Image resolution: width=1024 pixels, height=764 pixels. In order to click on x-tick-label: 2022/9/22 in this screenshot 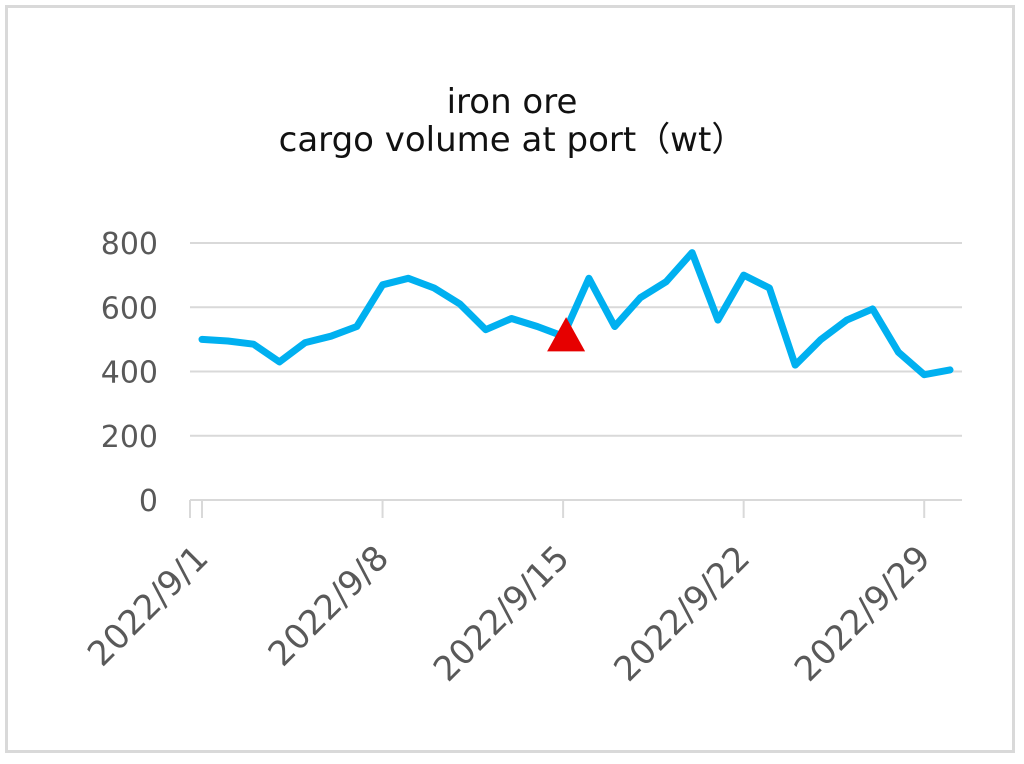, I will do `click(682, 614)`.